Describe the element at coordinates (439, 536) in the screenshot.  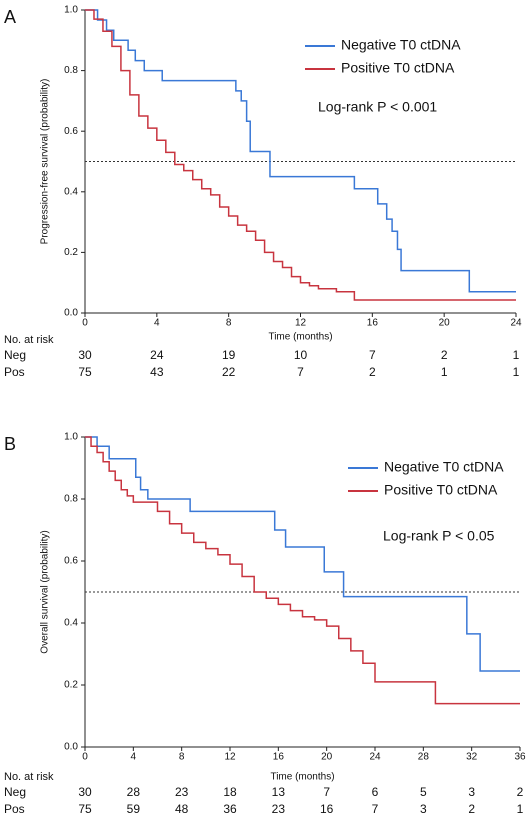
I see `annotation: Log-rank P < 0.05` at that location.